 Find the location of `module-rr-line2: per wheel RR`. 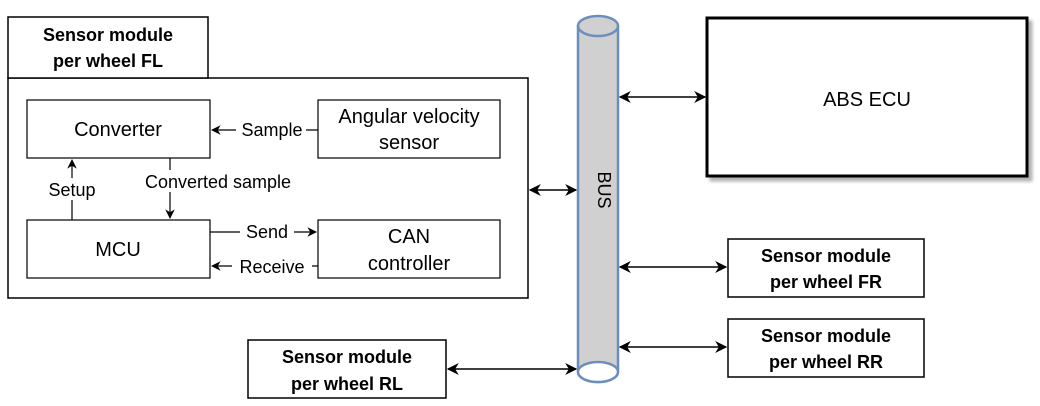

module-rr-line2: per wheel RR is located at coordinates (826, 362).